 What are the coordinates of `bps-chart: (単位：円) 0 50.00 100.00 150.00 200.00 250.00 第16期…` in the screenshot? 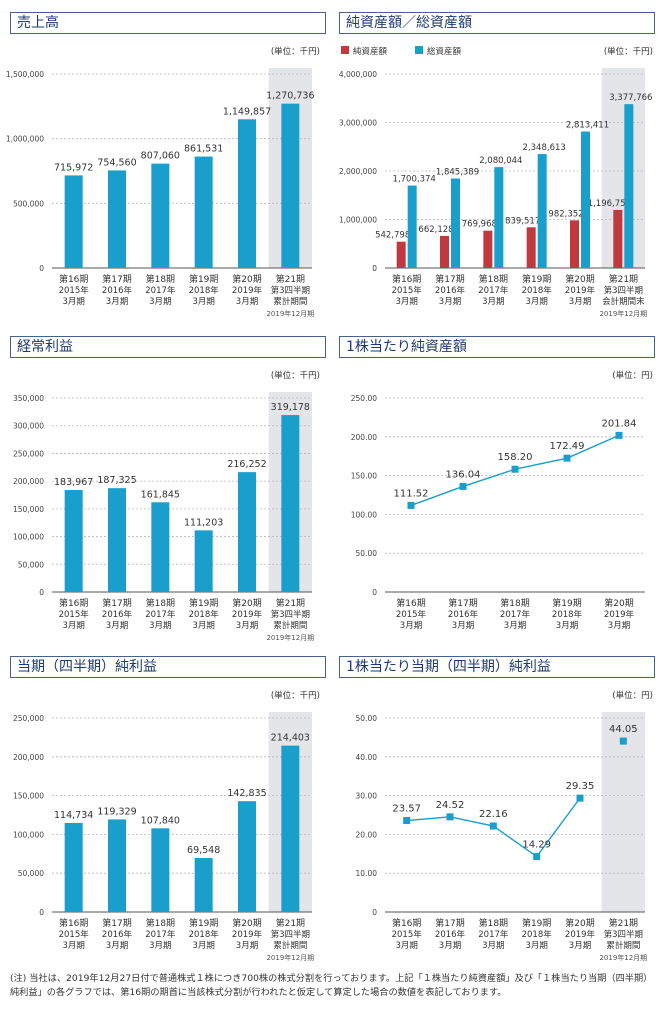 It's located at (502, 500).